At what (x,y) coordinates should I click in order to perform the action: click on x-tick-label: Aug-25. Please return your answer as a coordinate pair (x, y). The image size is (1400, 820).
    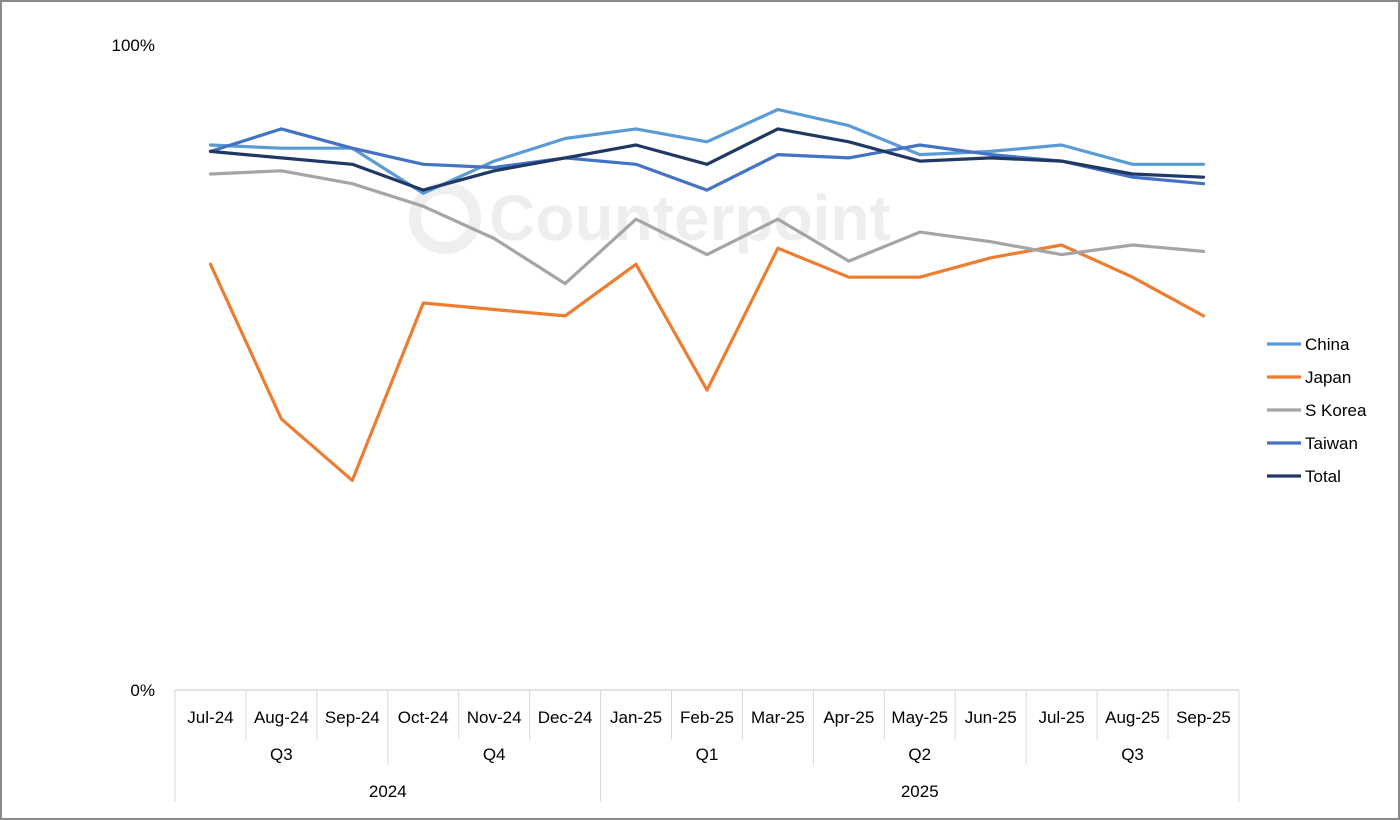
    Looking at the image, I should click on (1132, 717).